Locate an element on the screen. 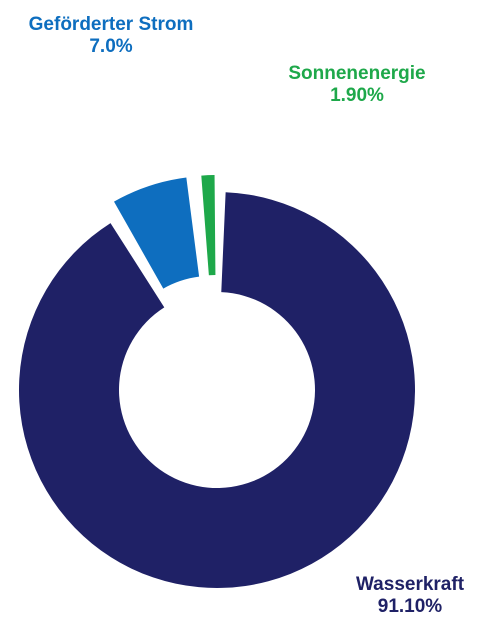 This screenshot has height=618, width=478. label-gefoerderter-strom-name: Geförderter Strom is located at coordinates (111, 24).